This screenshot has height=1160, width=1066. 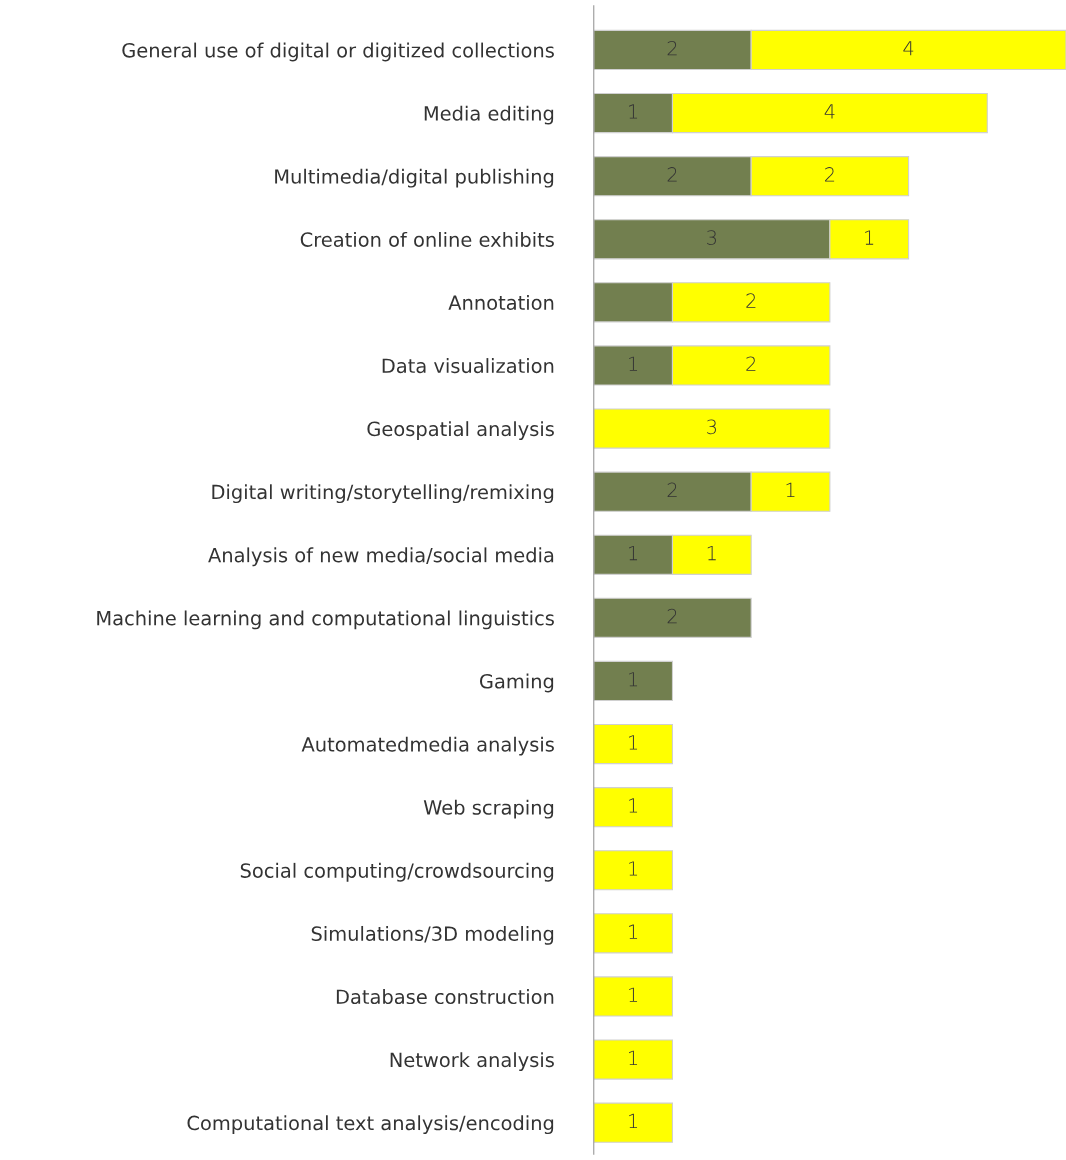 What do you see at coordinates (427, 239) in the screenshot?
I see `y-tick-label: Creation of online exhibits` at bounding box center [427, 239].